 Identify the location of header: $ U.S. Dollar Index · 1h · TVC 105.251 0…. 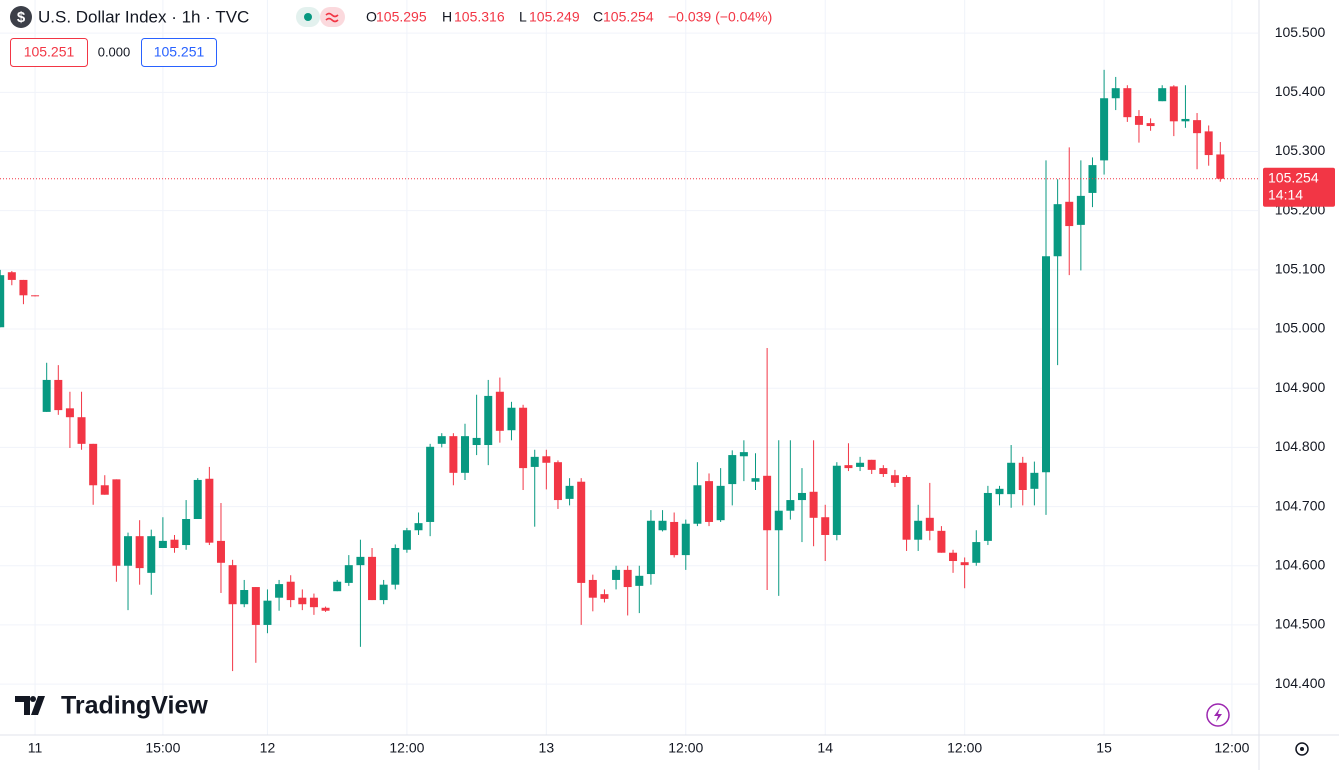
(391, 36).